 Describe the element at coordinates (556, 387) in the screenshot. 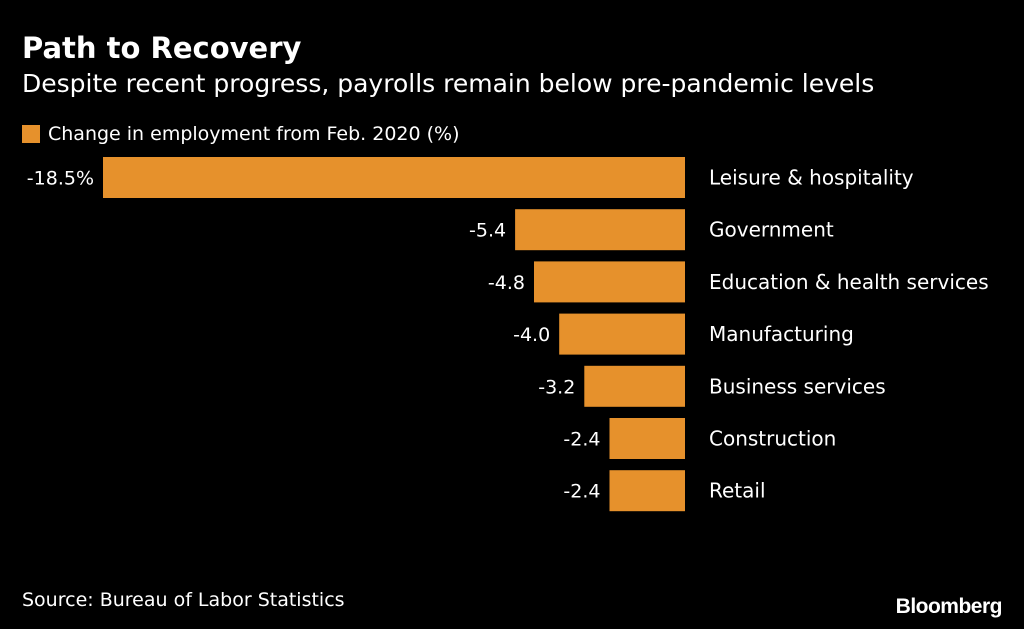

I see `bar-value-label: -3.2` at that location.